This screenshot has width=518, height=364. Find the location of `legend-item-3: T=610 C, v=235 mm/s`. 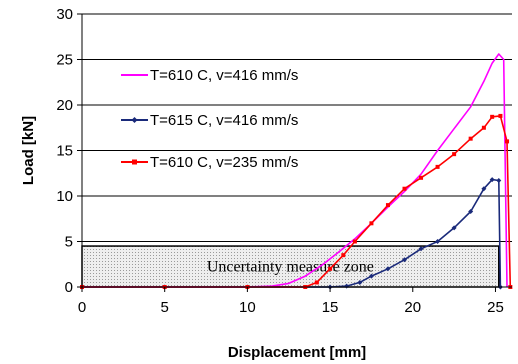

legend-item-3: T=610 C, v=235 mm/s is located at coordinates (209, 162).